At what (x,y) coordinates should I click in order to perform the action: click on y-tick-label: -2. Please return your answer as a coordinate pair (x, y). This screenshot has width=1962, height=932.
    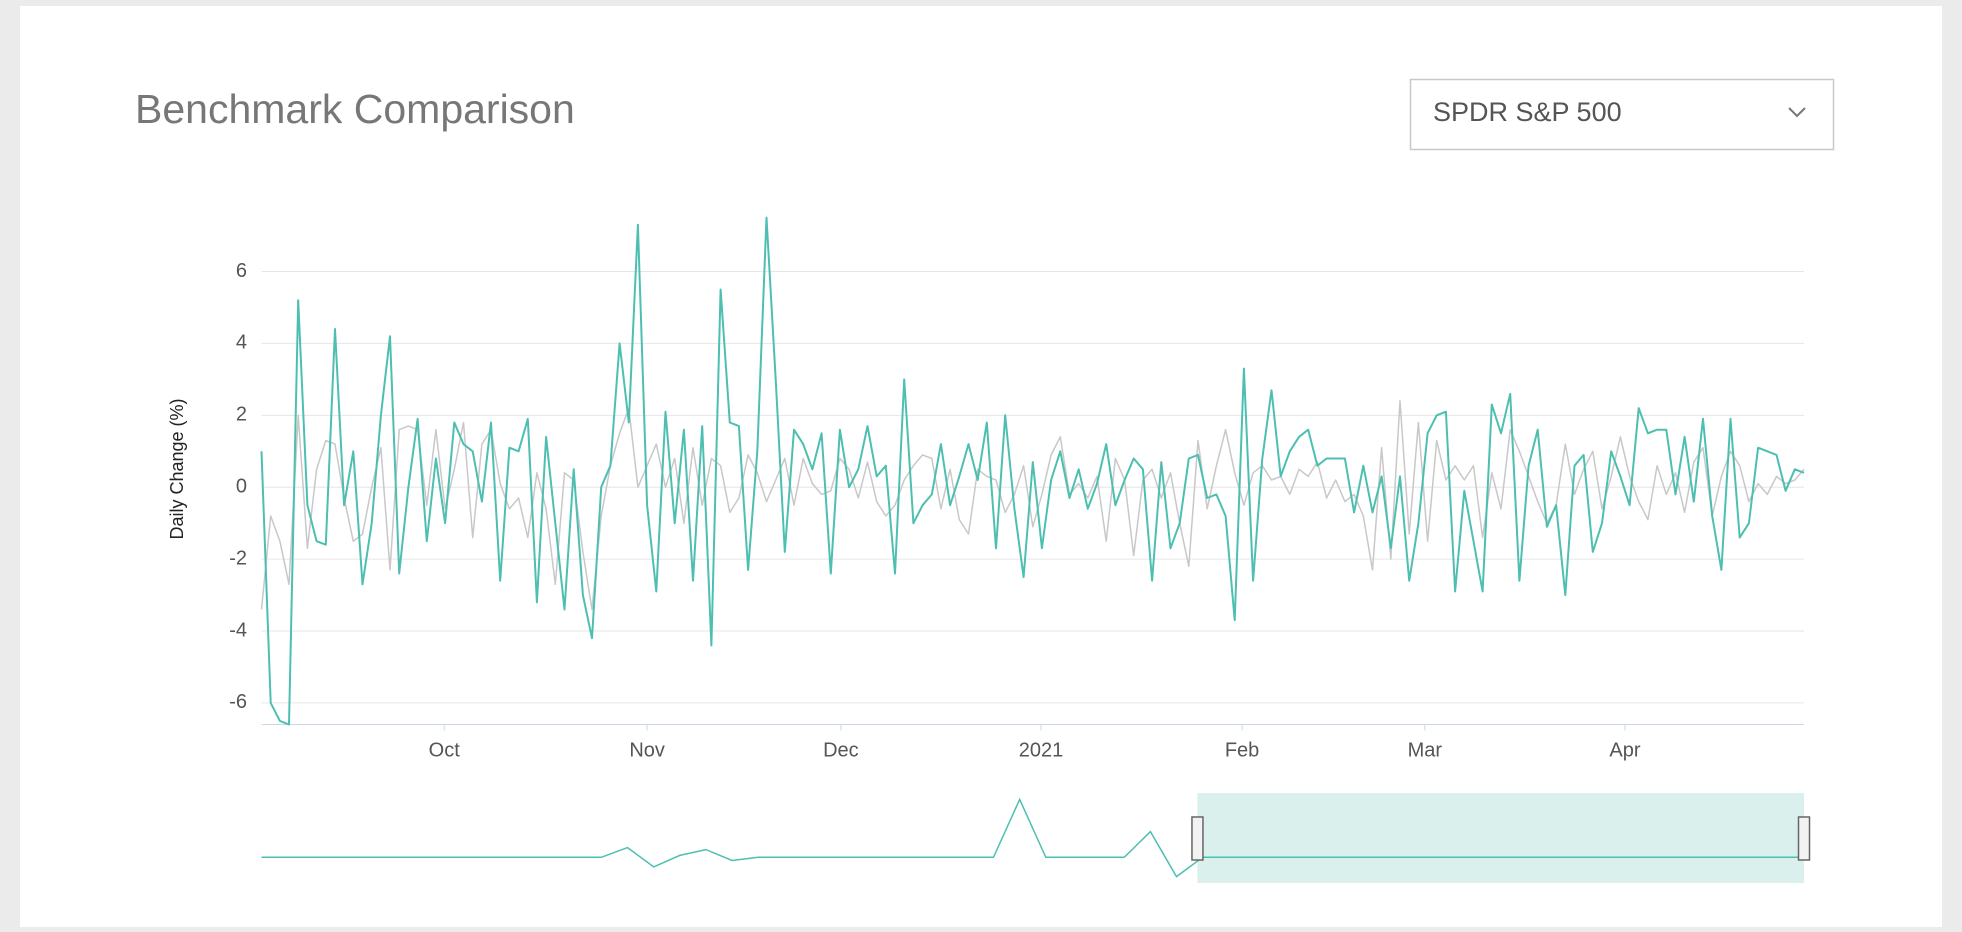
    Looking at the image, I should click on (238, 558).